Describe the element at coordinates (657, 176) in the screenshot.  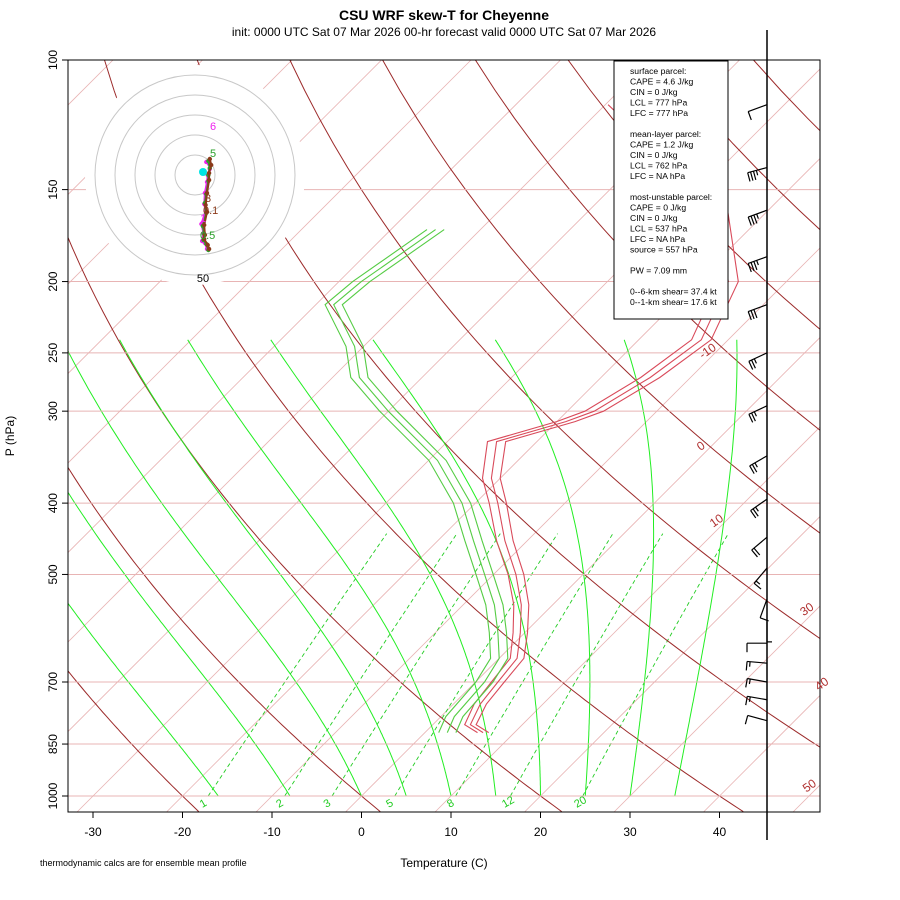
I see `info-line: LFC = NA hPa` at that location.